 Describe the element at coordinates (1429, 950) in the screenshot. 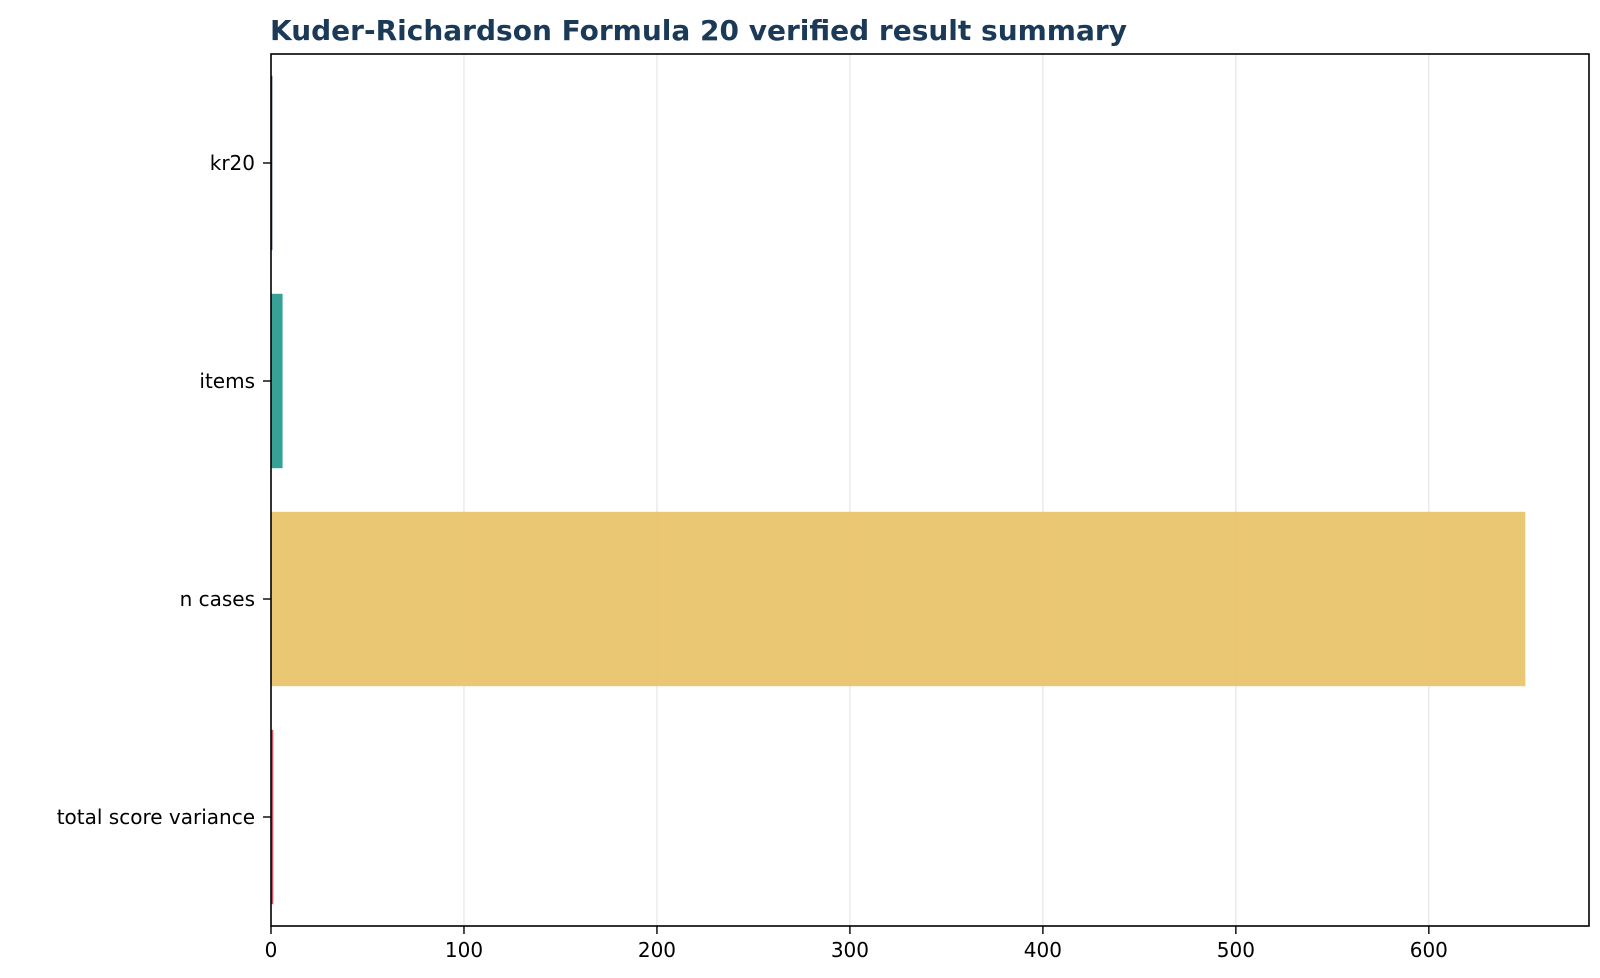

I see `x-tick-label: 600` at that location.